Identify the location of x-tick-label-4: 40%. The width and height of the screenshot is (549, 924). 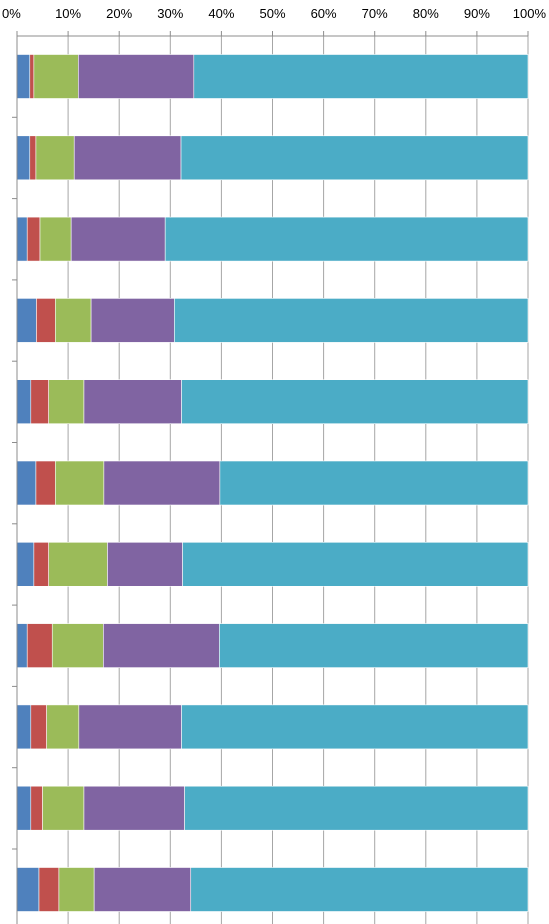
(221, 13).